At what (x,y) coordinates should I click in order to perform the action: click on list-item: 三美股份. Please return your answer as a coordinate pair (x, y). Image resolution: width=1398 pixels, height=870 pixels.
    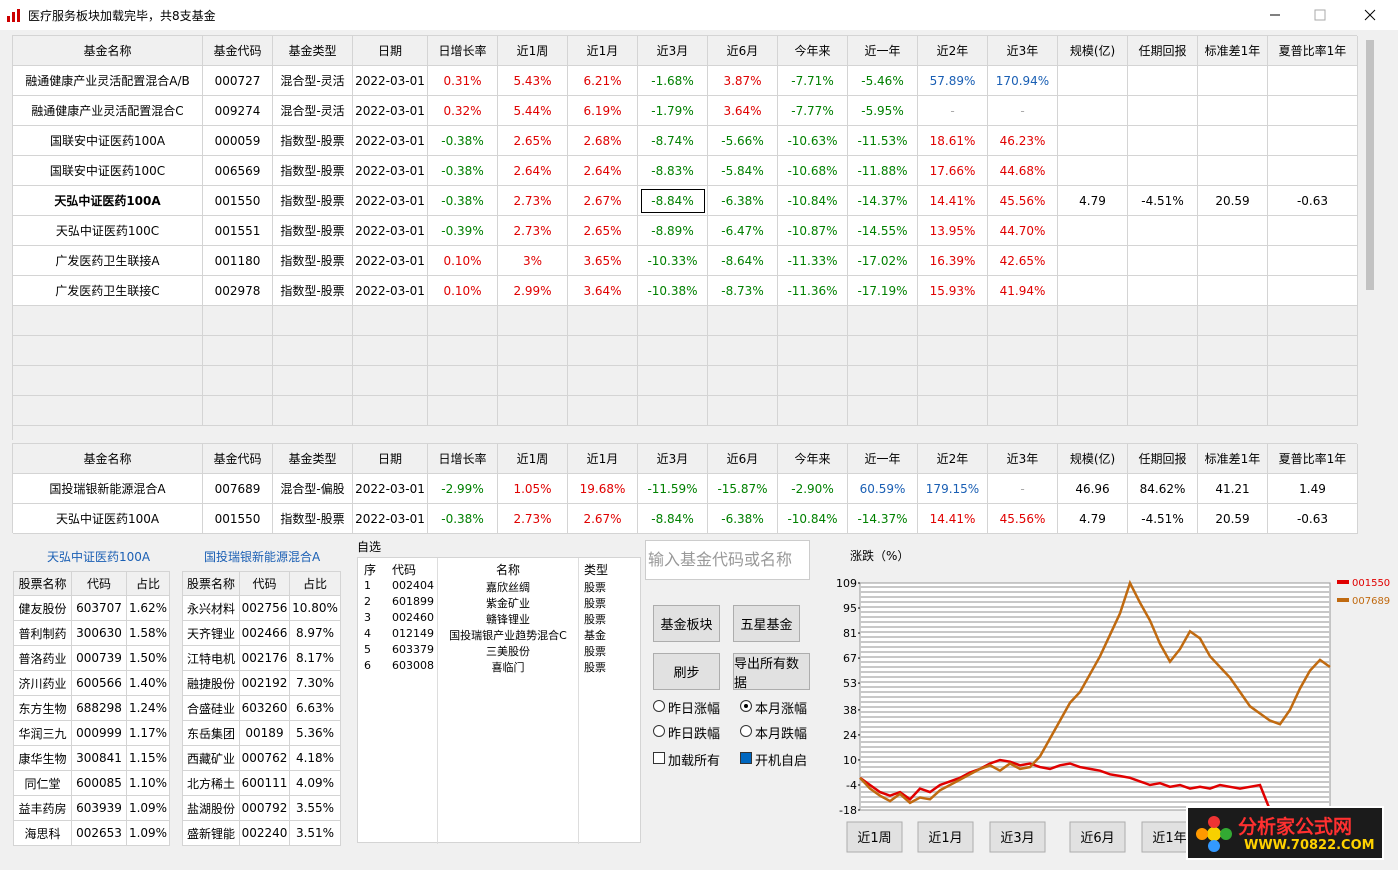
    Looking at the image, I should click on (508, 651).